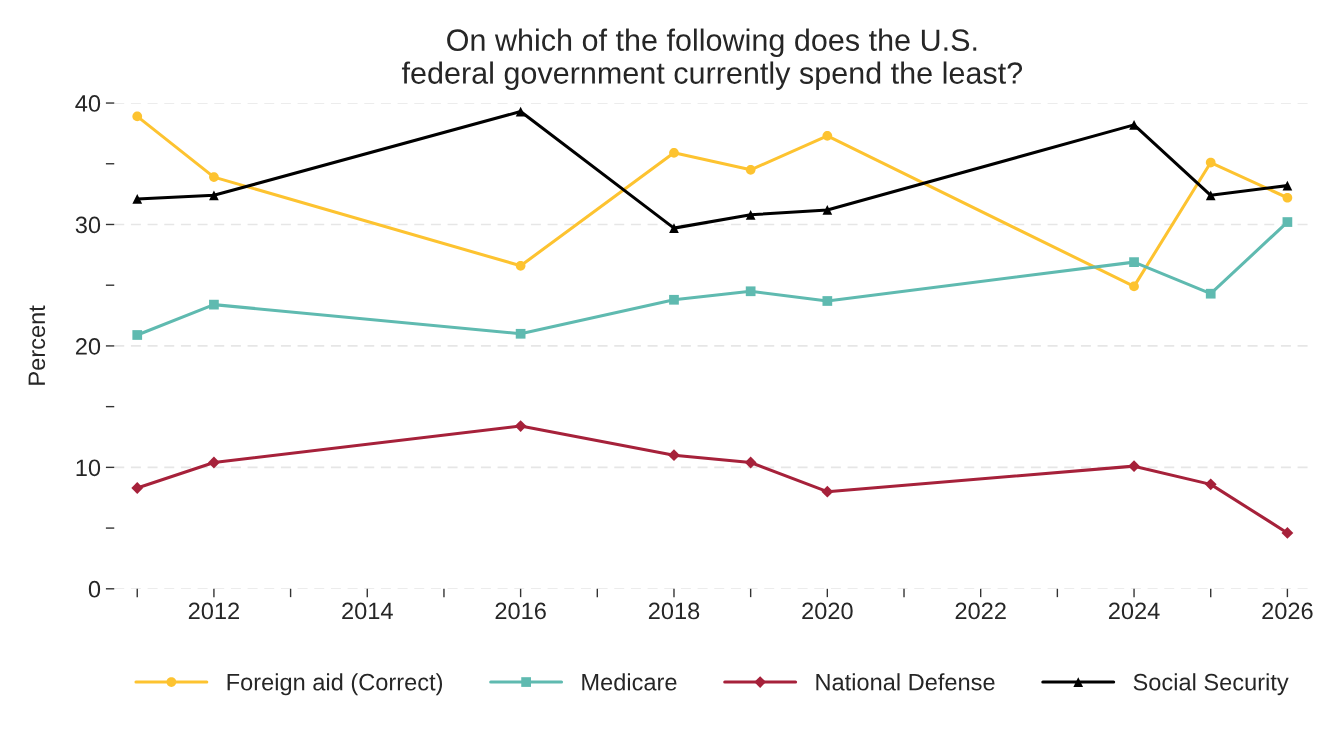 The width and height of the screenshot is (1344, 736). Describe the element at coordinates (905, 682) in the screenshot. I see `legend-label: National Defense` at that location.